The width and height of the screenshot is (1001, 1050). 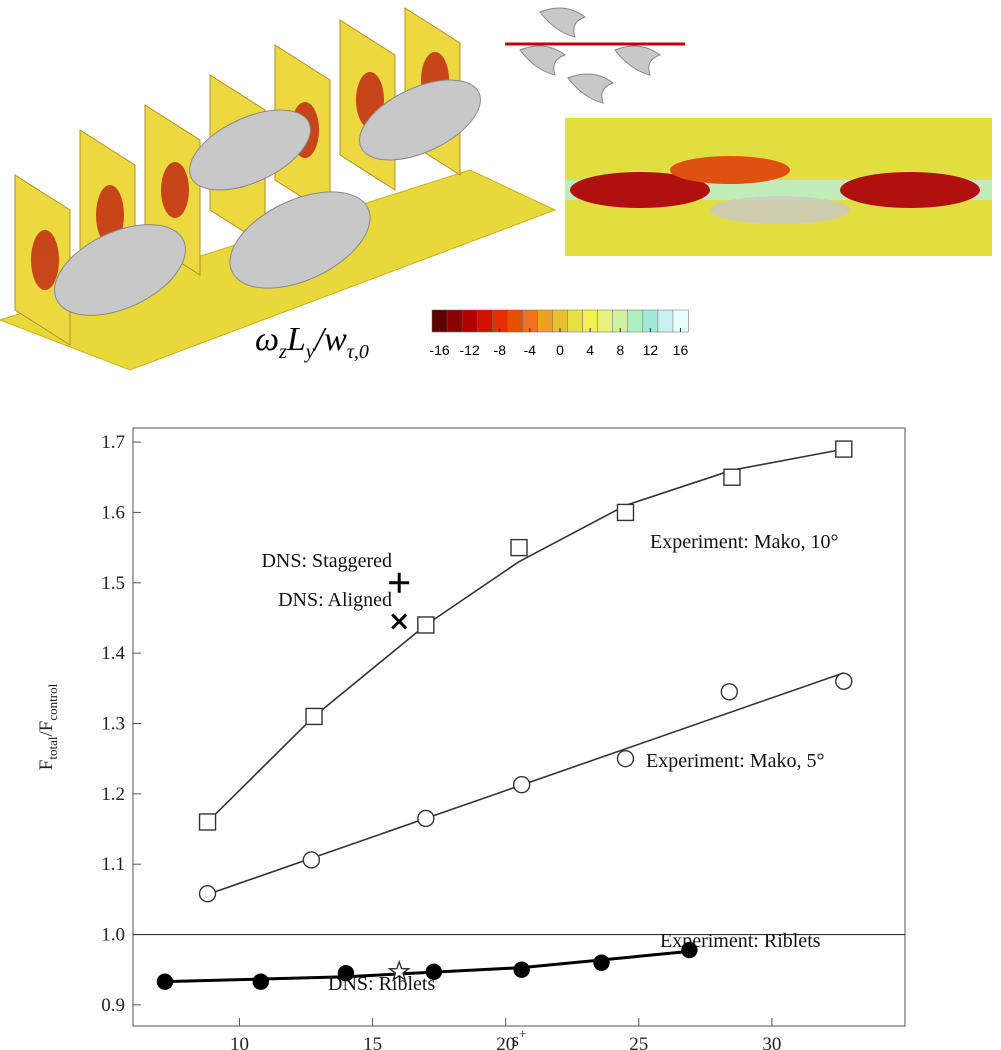 I want to click on x-tick-label: 20, so click(x=505, y=1042).